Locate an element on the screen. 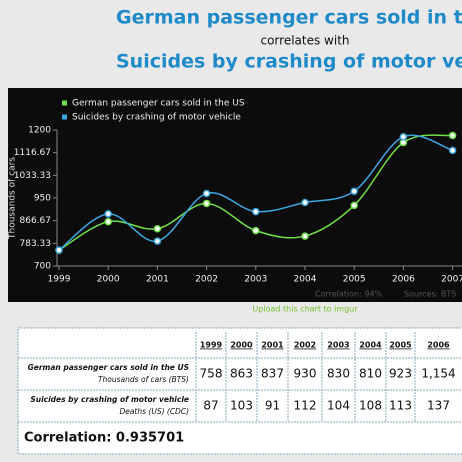 This screenshot has width=462, height=462. y-tick-label: 783.33 is located at coordinates (36, 244).